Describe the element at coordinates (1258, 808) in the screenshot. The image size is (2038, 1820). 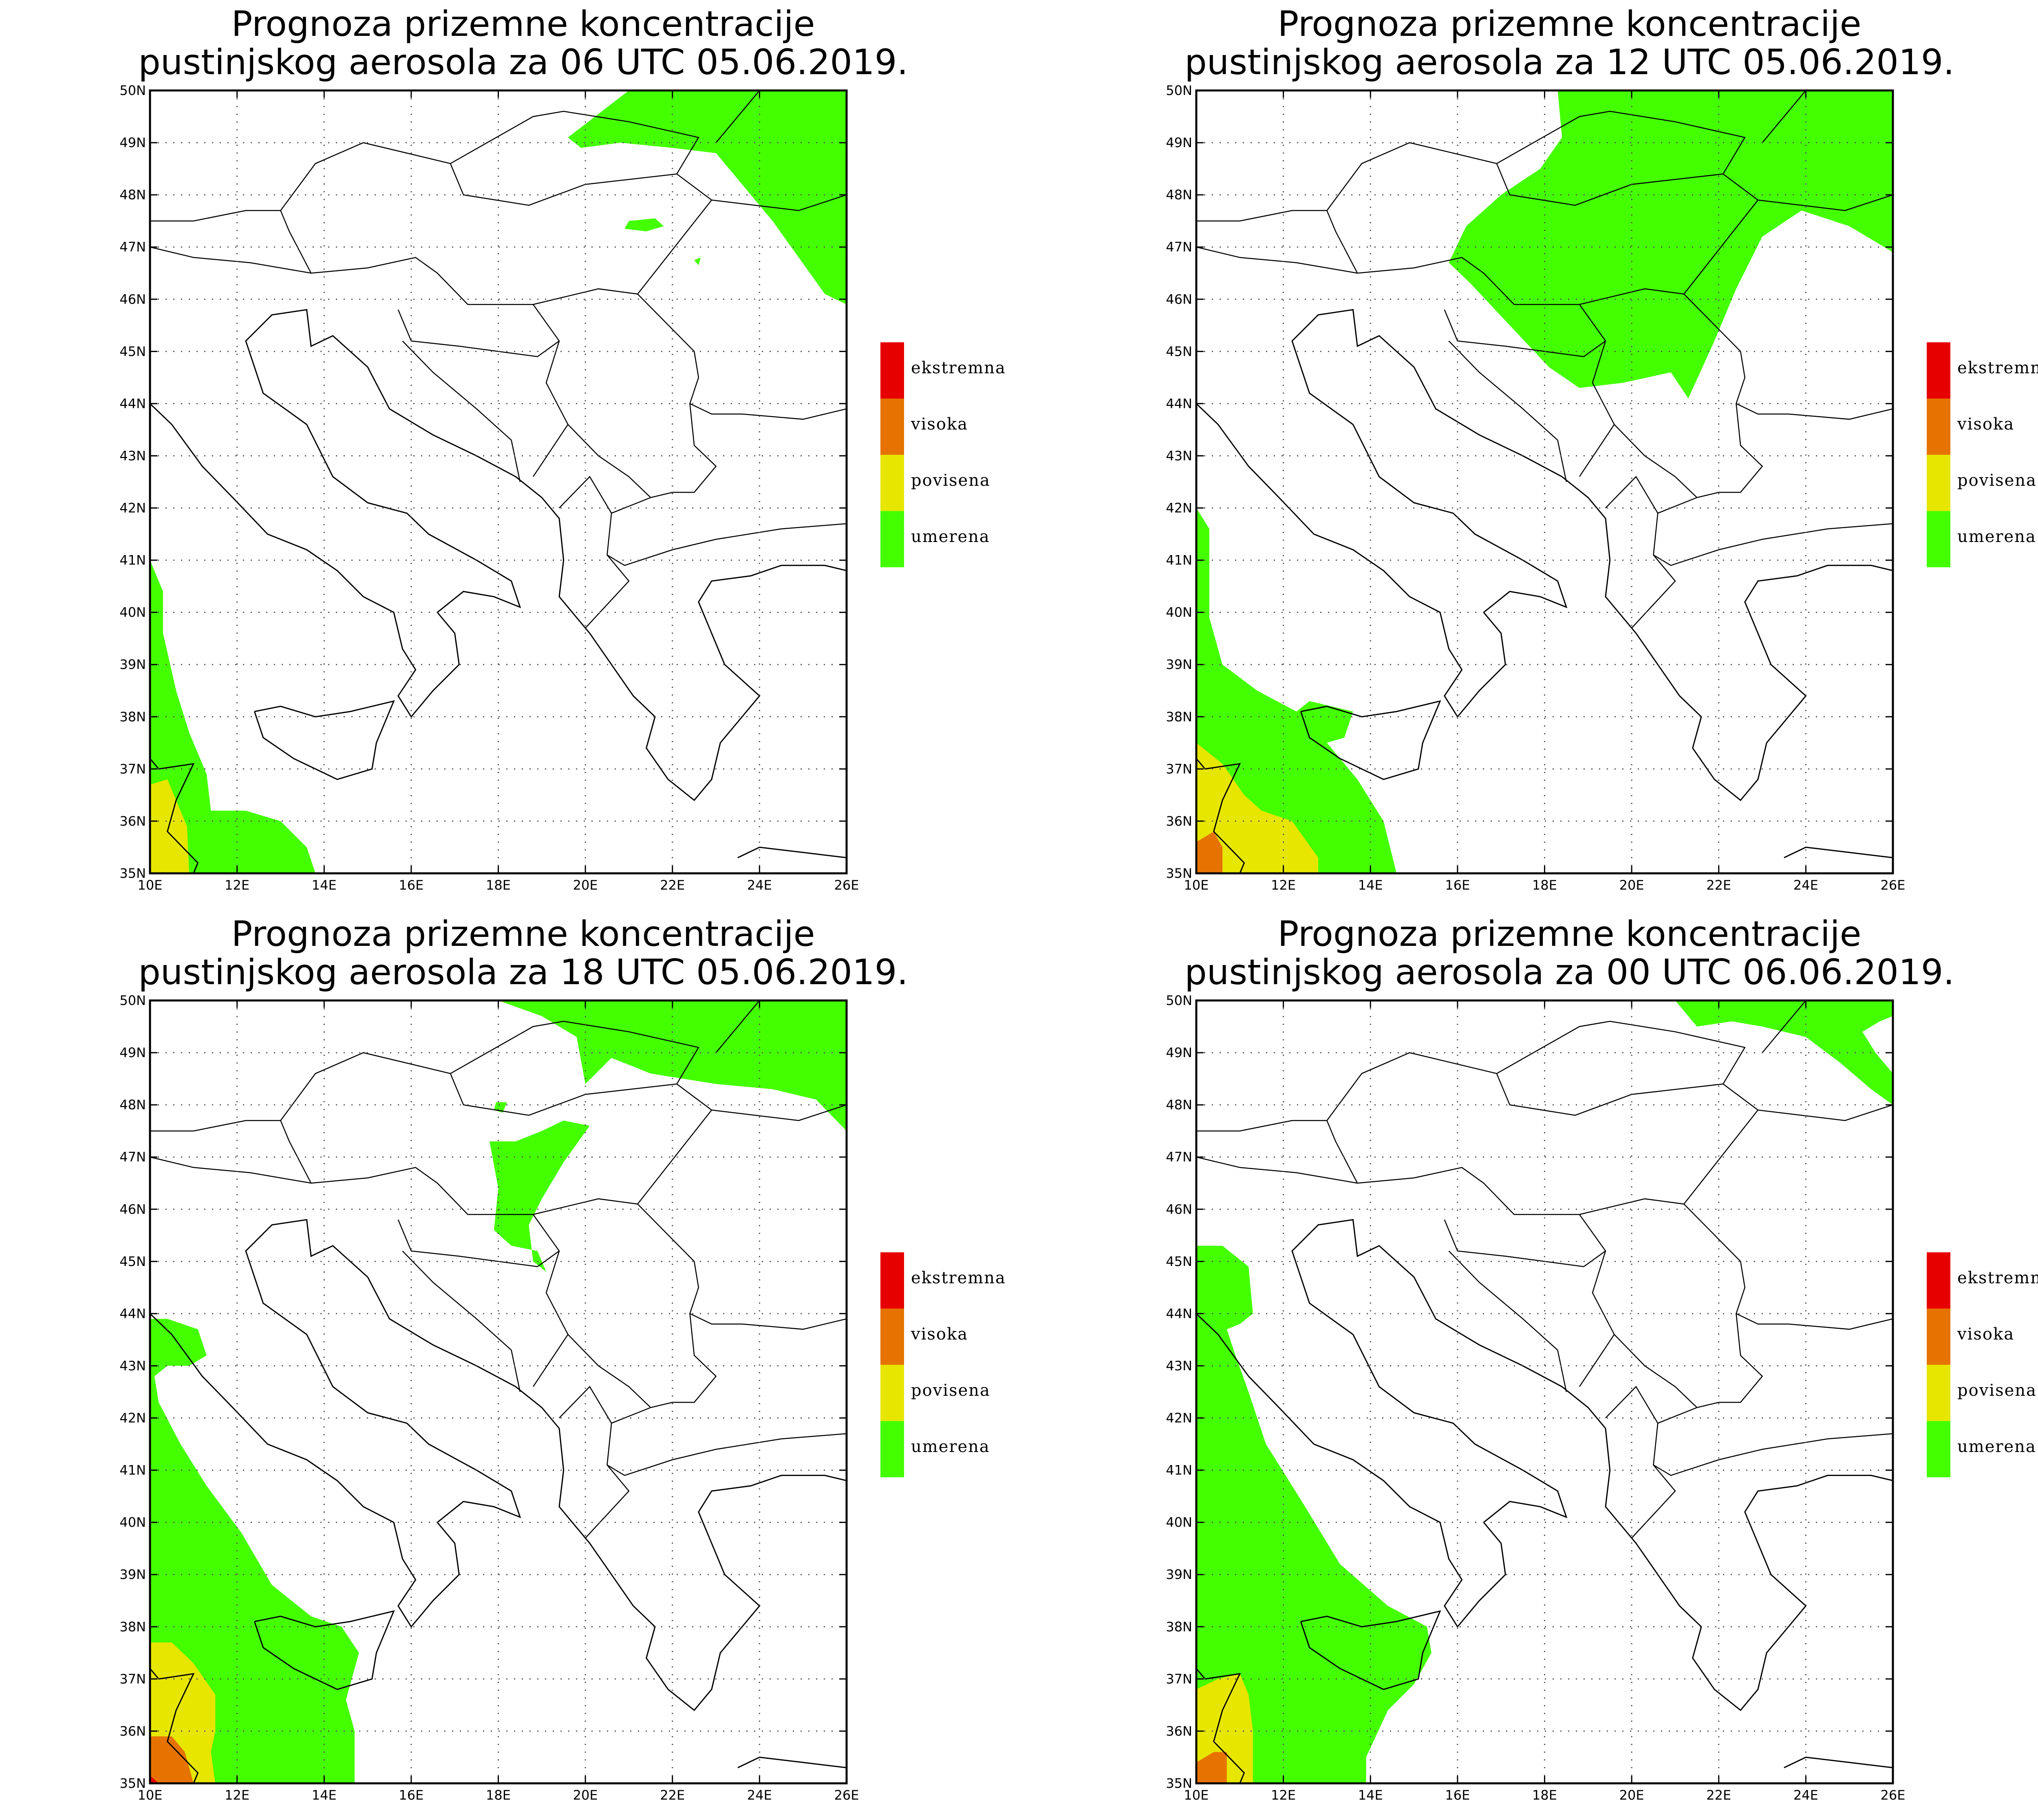
I see `area-povisena` at that location.